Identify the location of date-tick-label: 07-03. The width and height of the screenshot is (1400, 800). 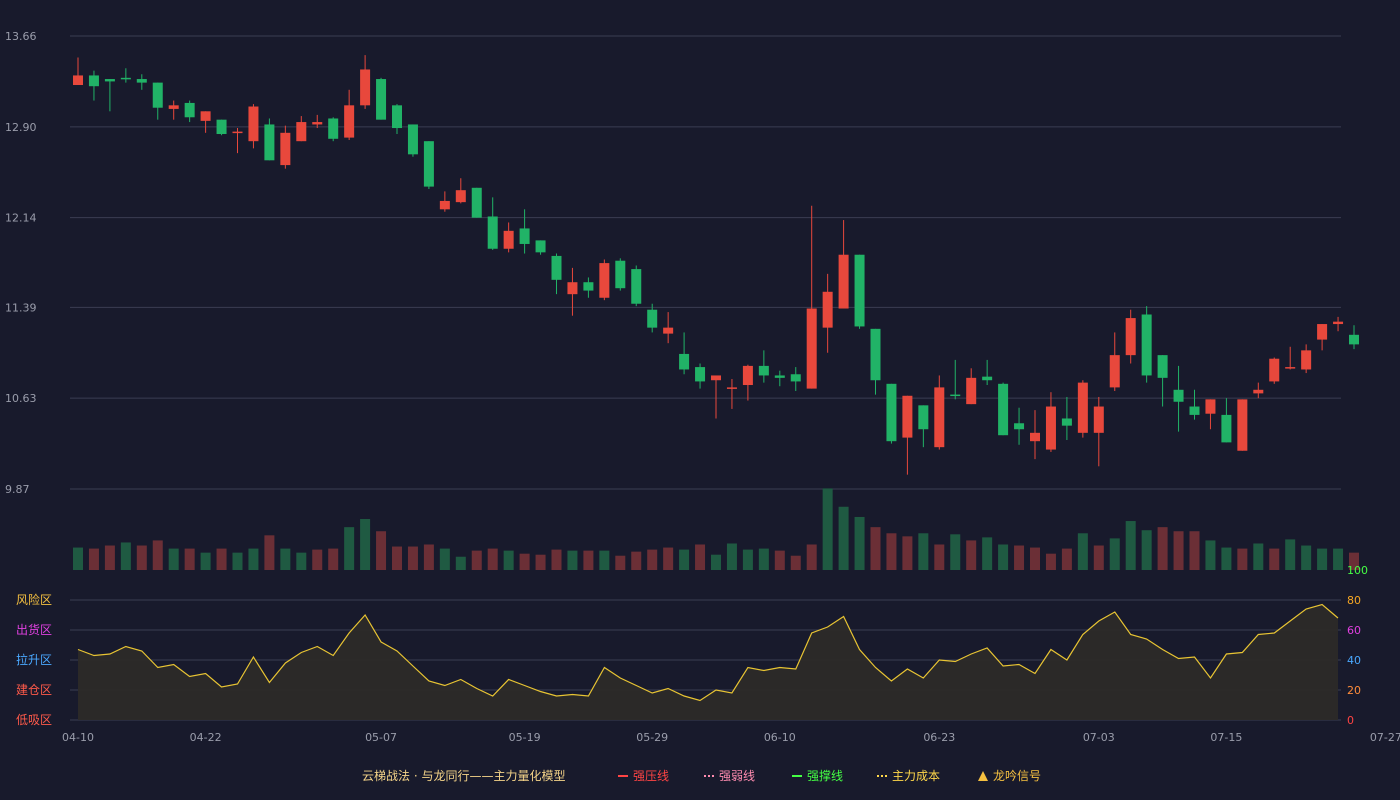
(1099, 737).